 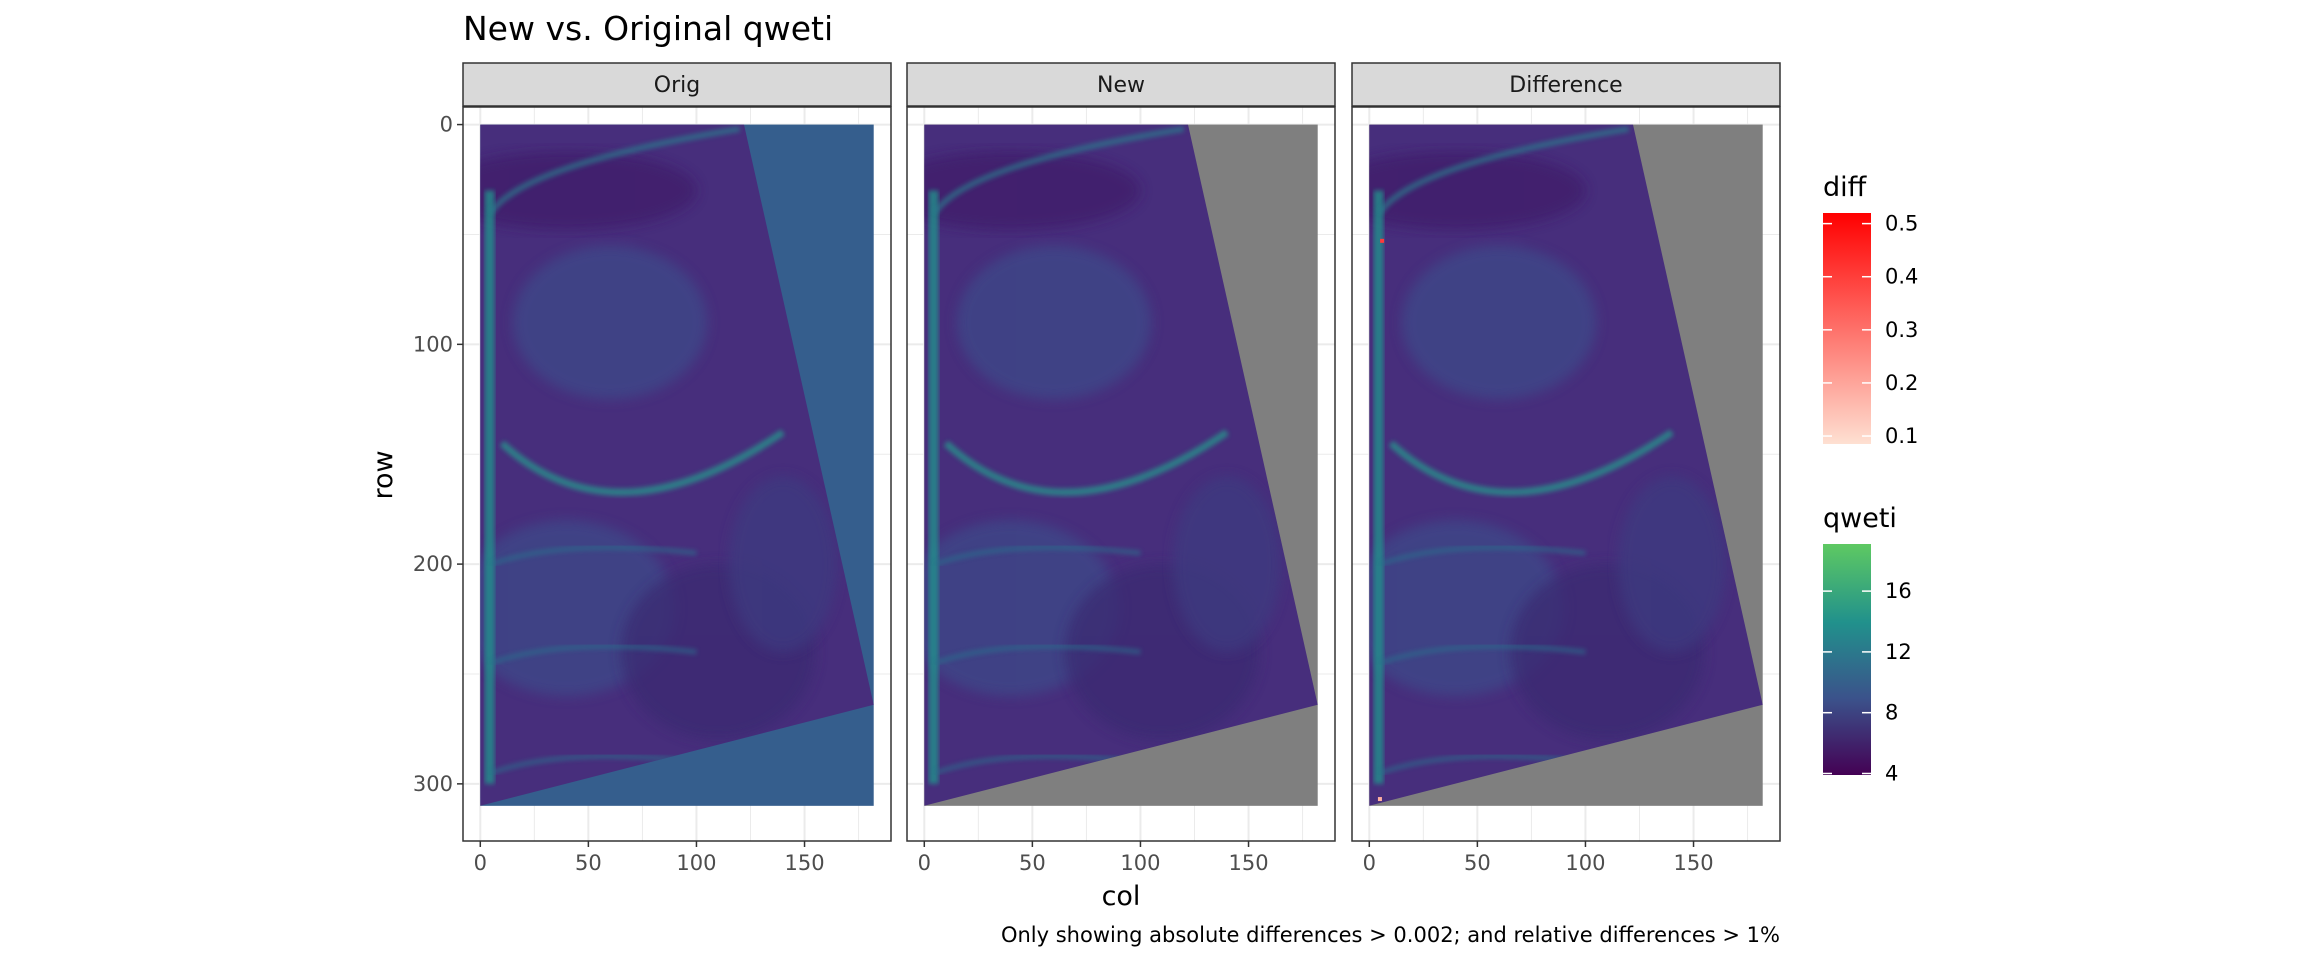 I want to click on y-axis-label: row, so click(x=383, y=474).